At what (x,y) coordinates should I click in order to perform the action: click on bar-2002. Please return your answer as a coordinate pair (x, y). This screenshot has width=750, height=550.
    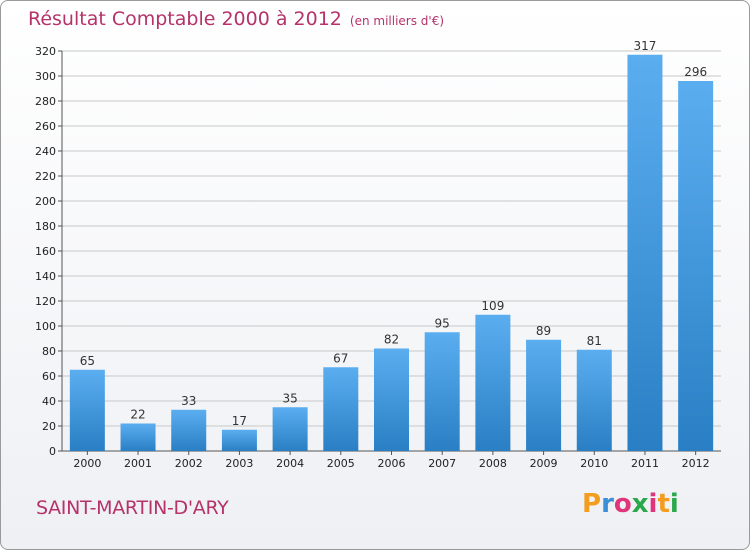
    Looking at the image, I should click on (189, 430).